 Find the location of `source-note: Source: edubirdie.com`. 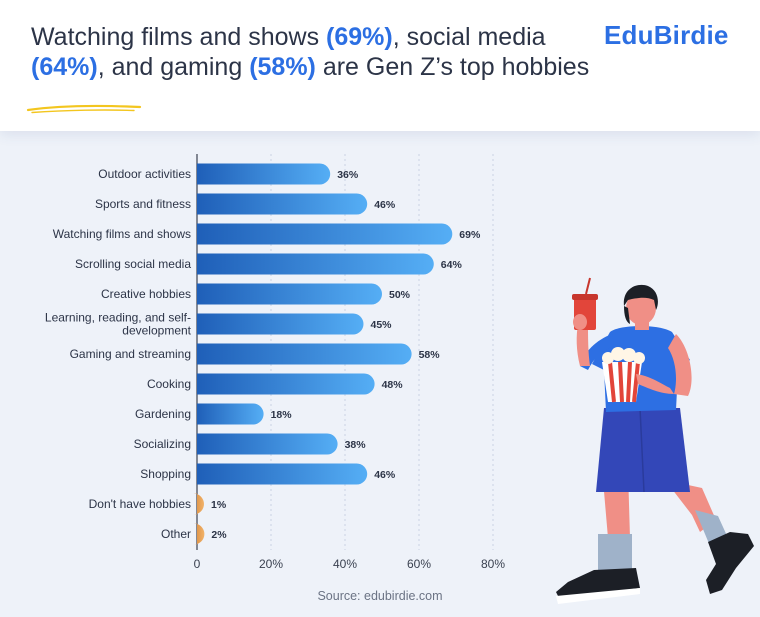

source-note: Source: edubirdie.com is located at coordinates (380, 596).